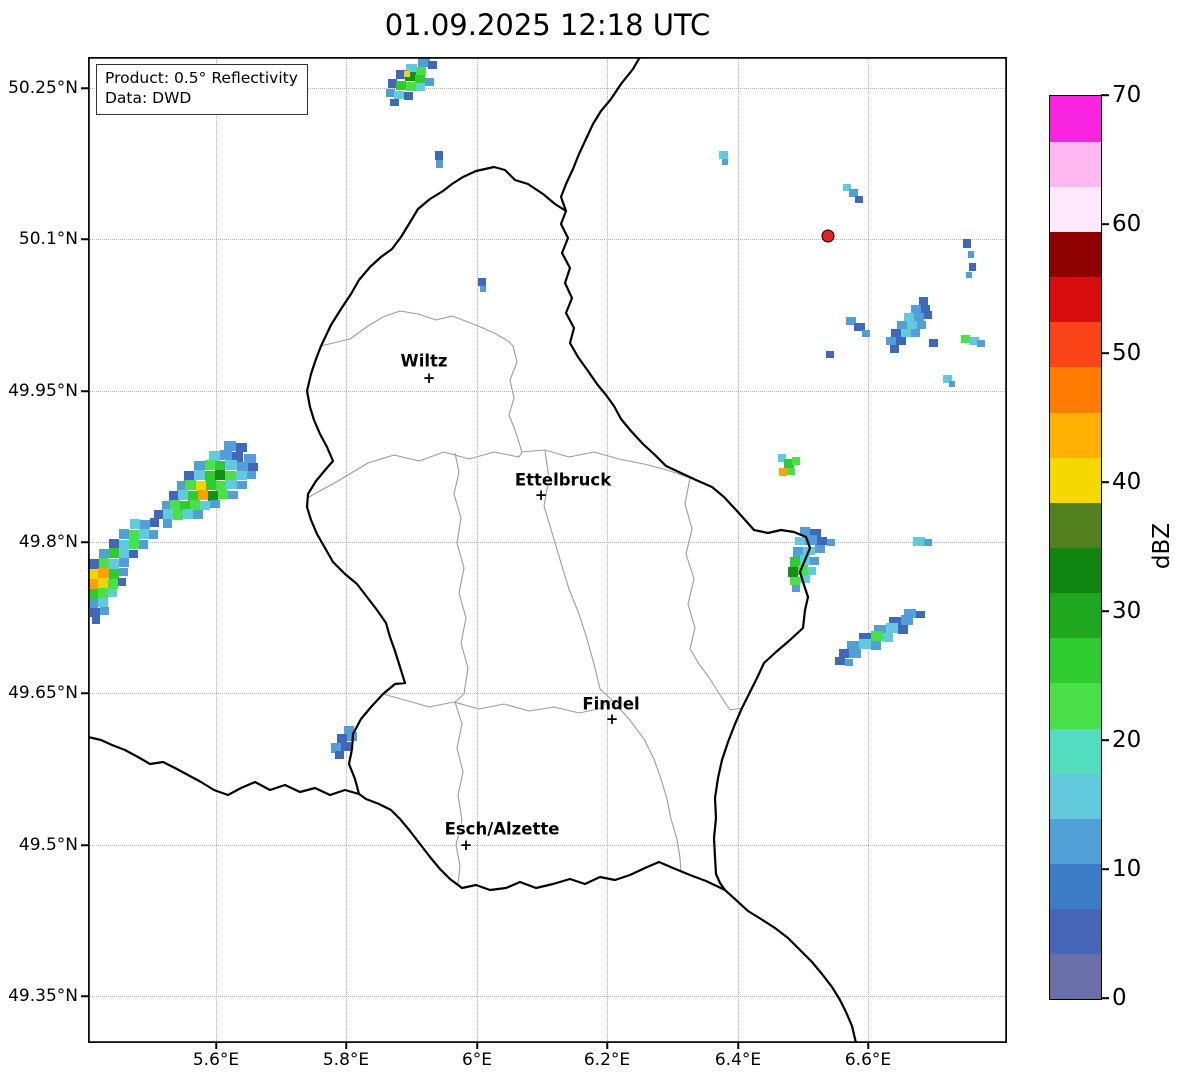 This screenshot has width=1184, height=1081. What do you see at coordinates (1127, 95) in the screenshot?
I see `colorbar-tick-label: 70` at bounding box center [1127, 95].